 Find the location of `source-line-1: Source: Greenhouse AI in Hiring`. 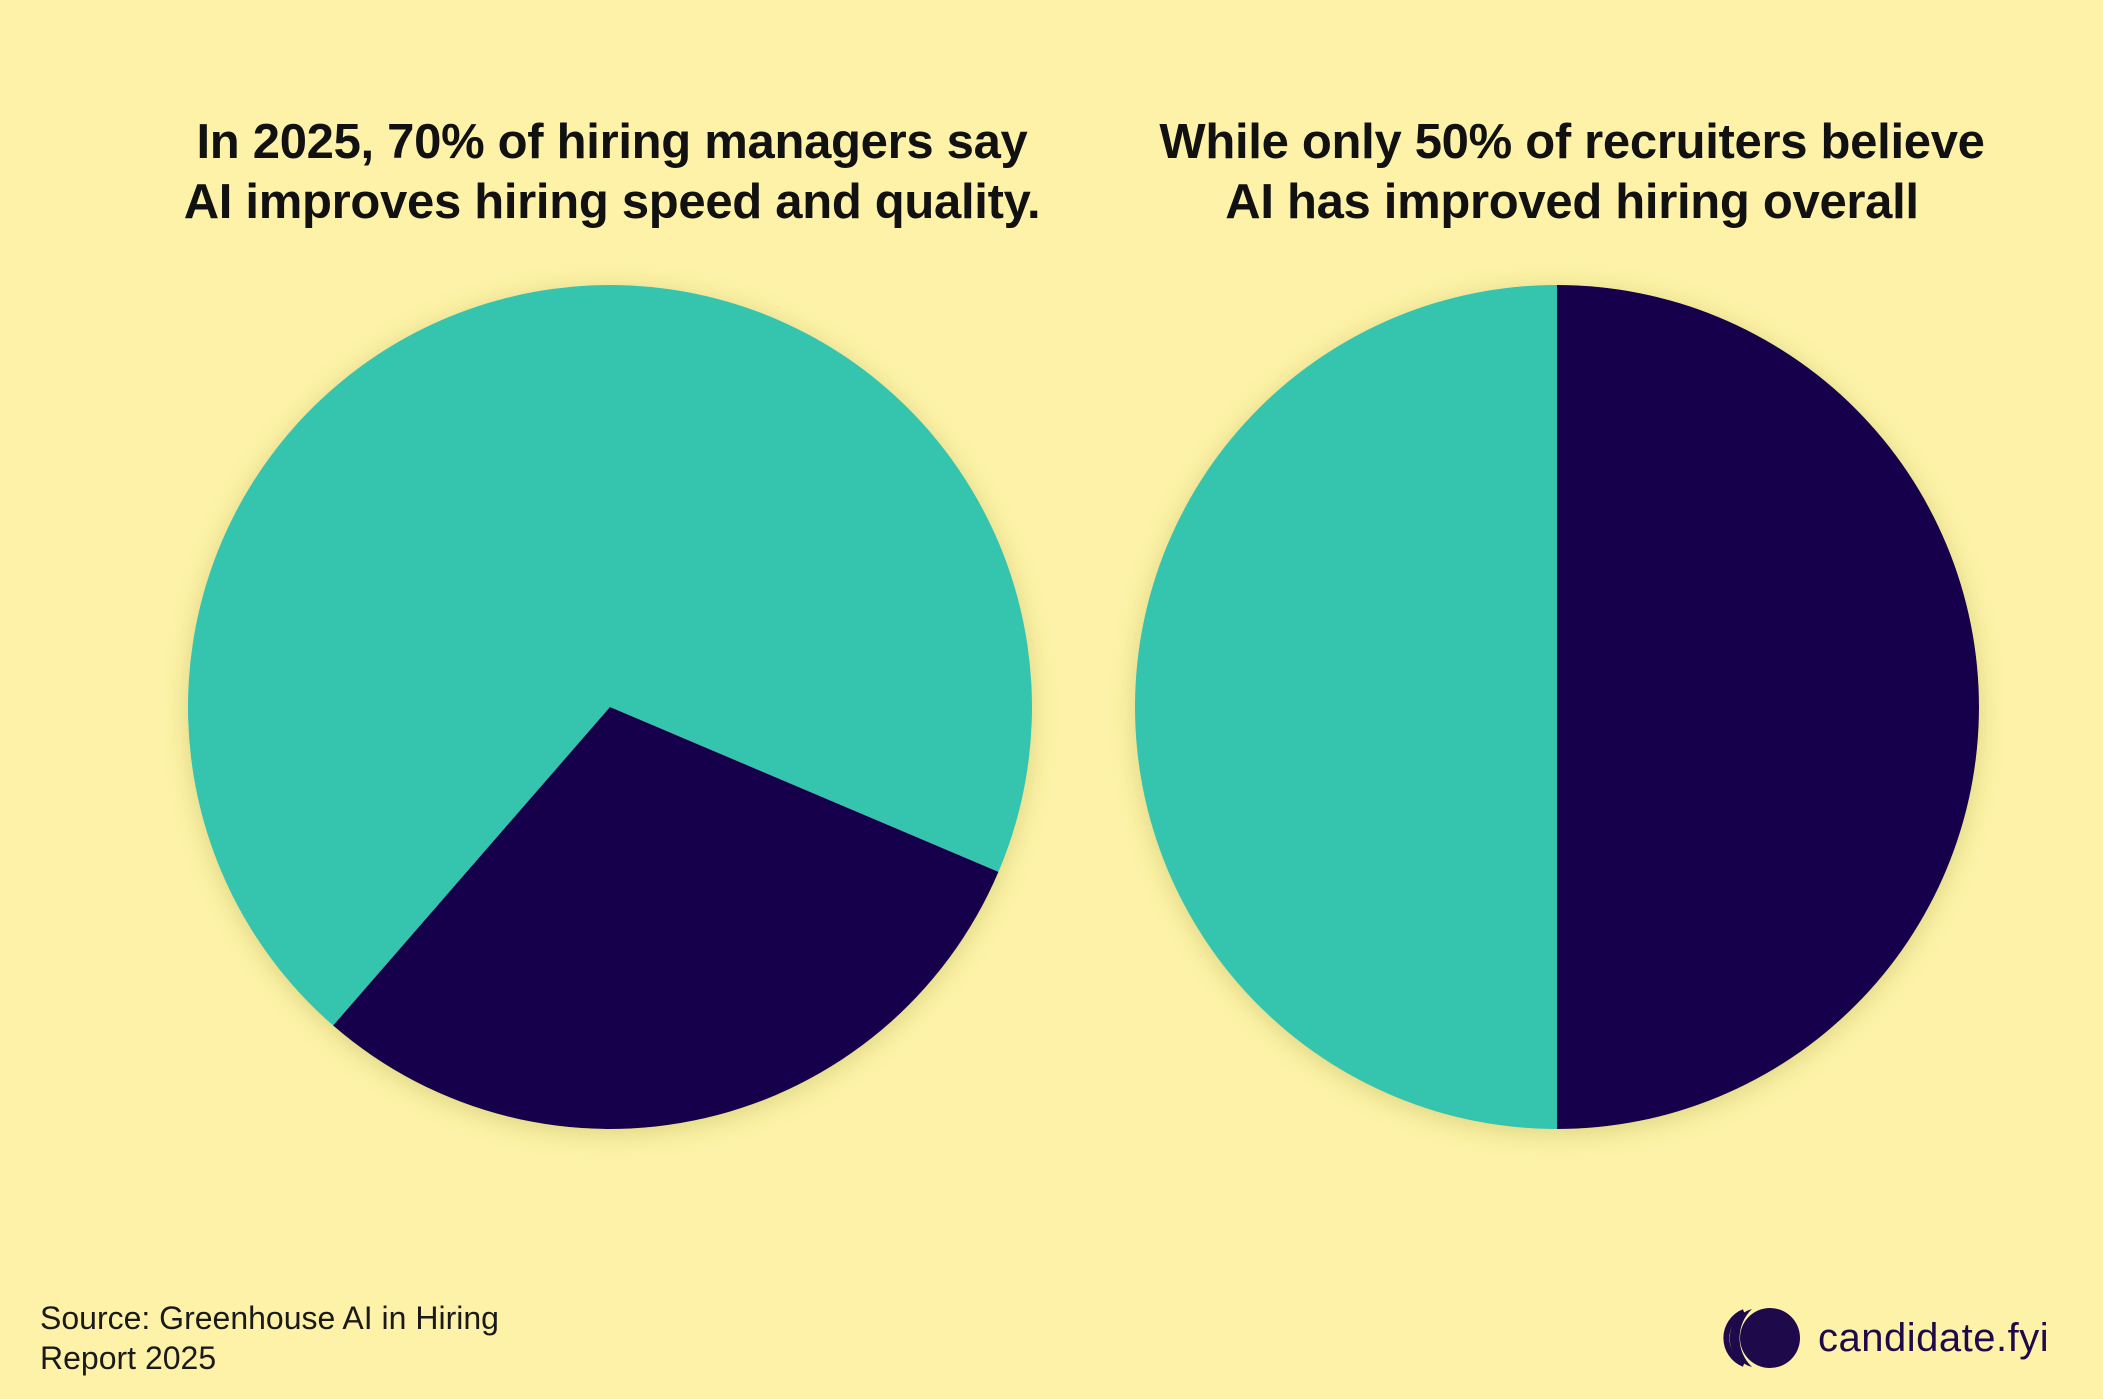

source-line-1: Source: Greenhouse AI in Hiring is located at coordinates (269, 1318).